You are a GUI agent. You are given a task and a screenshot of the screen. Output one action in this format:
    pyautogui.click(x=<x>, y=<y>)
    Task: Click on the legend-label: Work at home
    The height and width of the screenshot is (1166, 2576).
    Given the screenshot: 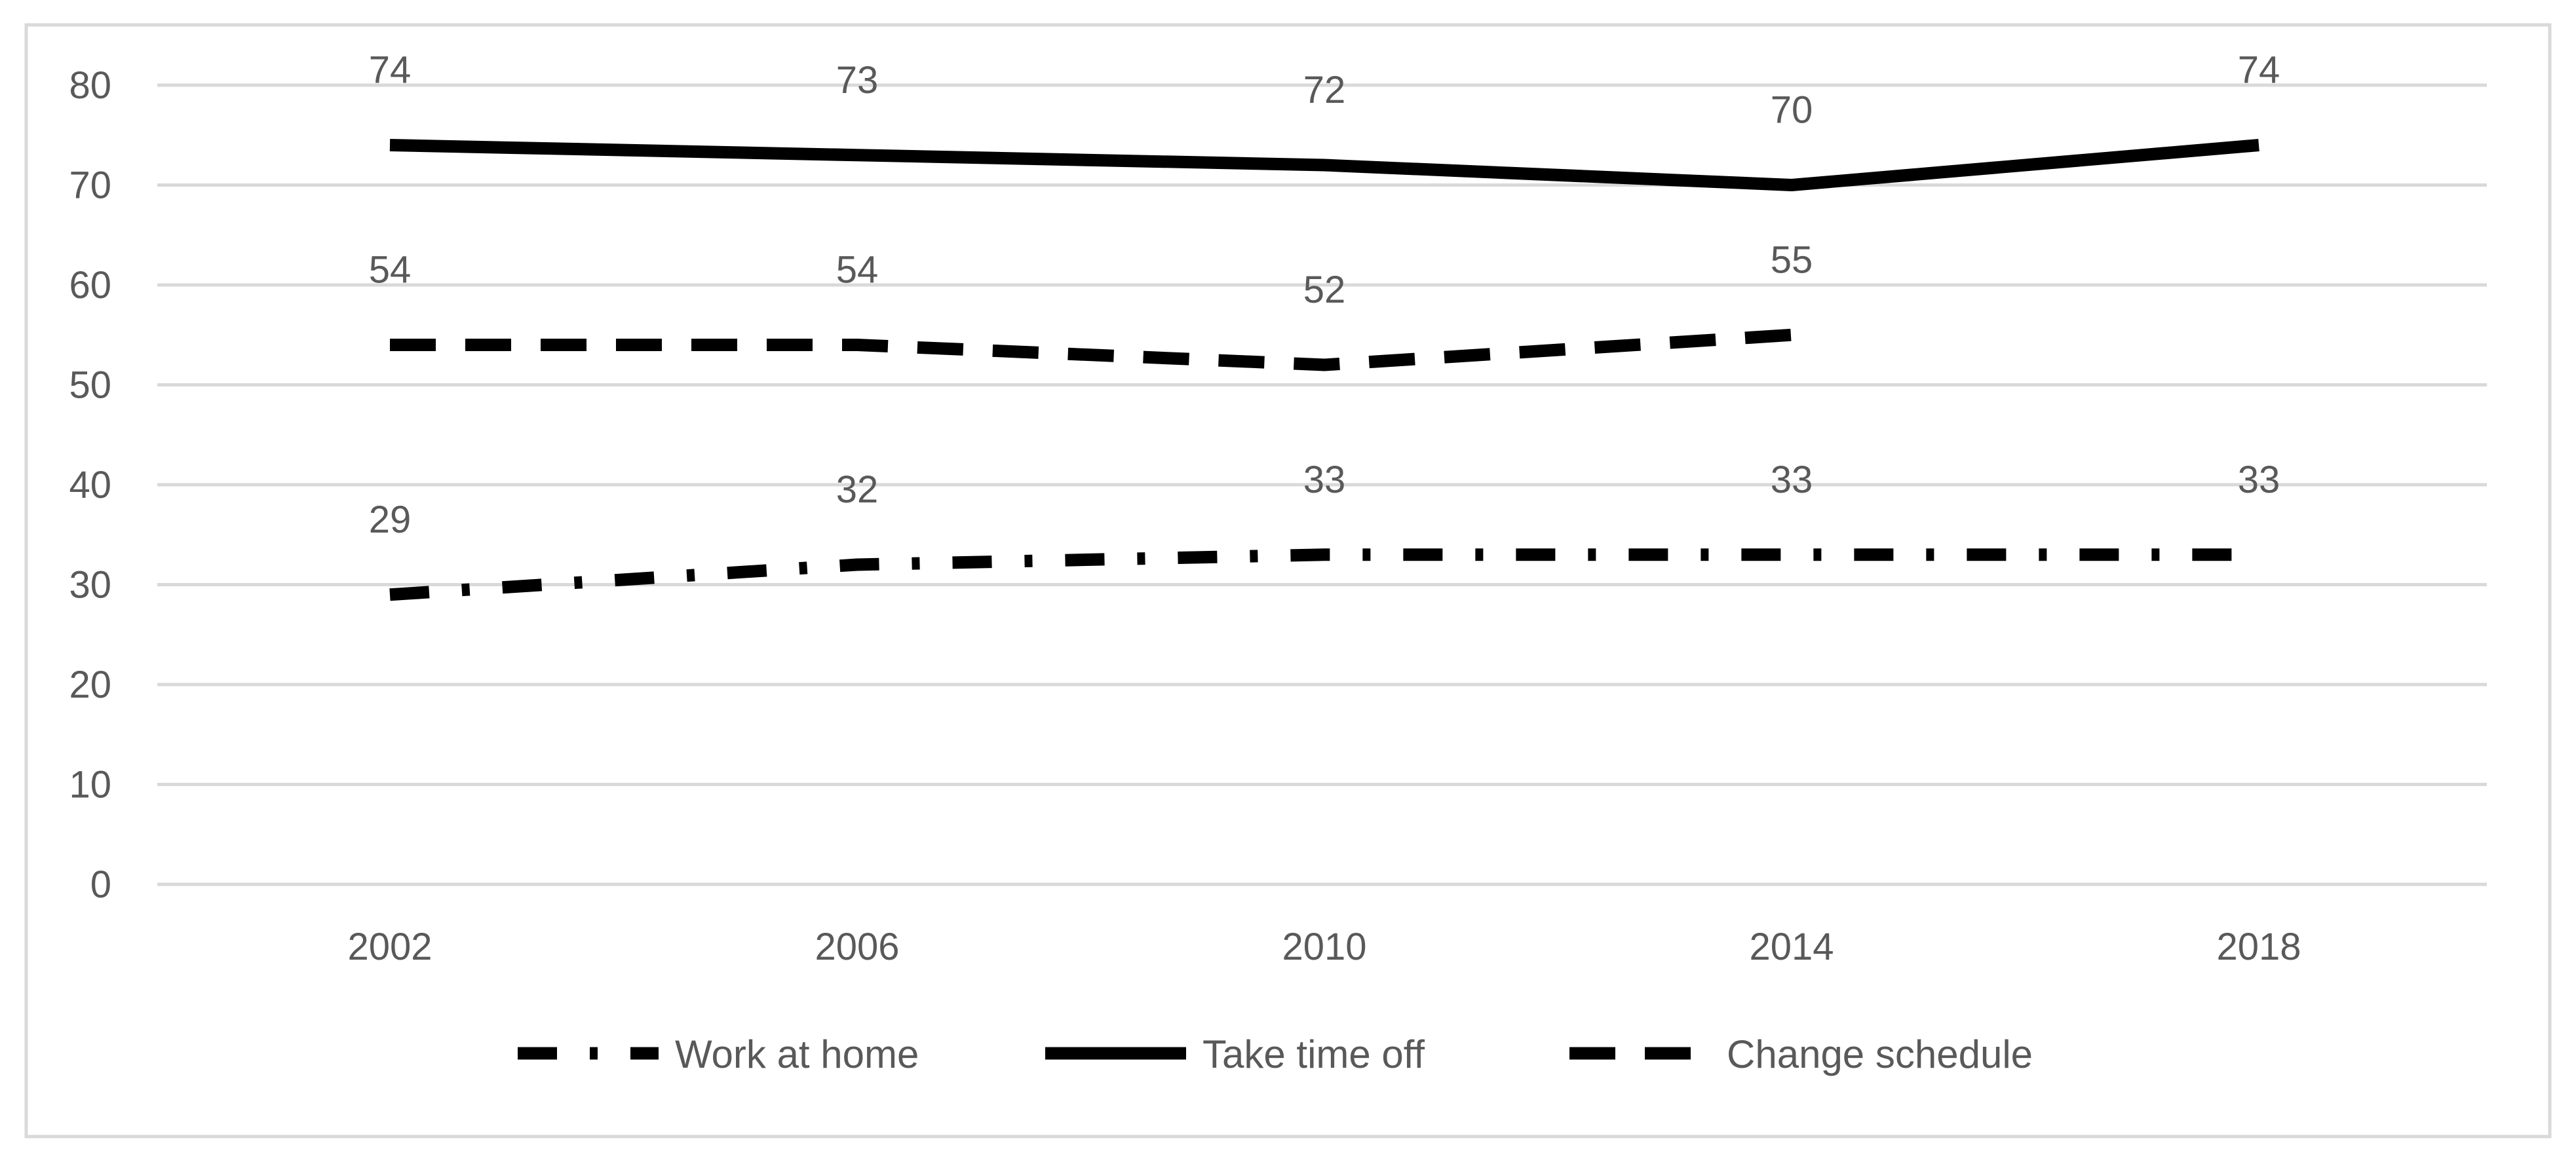 What is the action you would take?
    pyautogui.click(x=797, y=1054)
    